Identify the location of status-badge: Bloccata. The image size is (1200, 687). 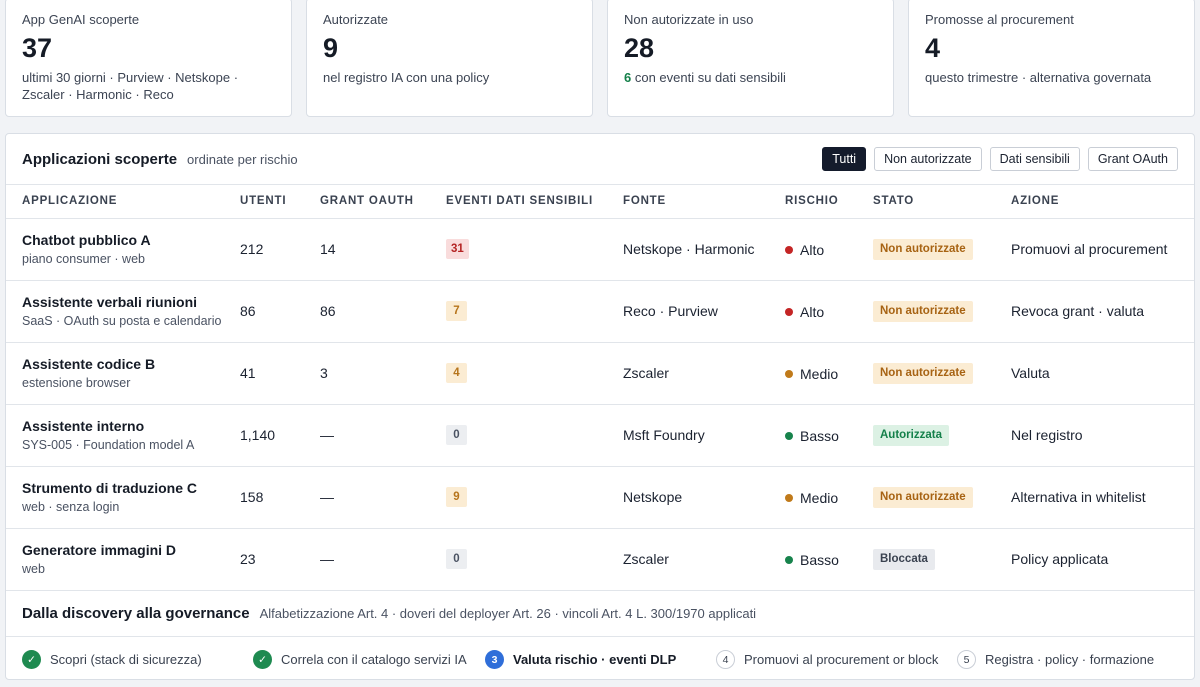
(904, 559).